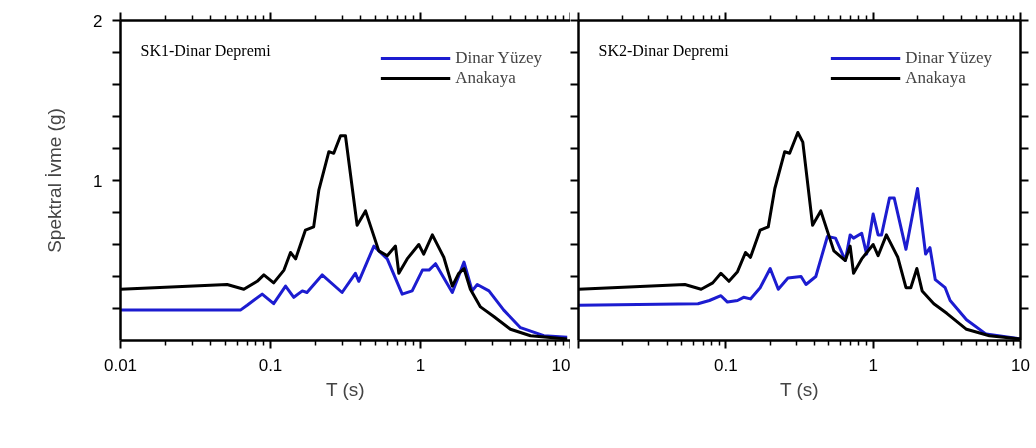 The image size is (1036, 448). I want to click on text: SK1-Dinar Depremi, so click(206, 50).